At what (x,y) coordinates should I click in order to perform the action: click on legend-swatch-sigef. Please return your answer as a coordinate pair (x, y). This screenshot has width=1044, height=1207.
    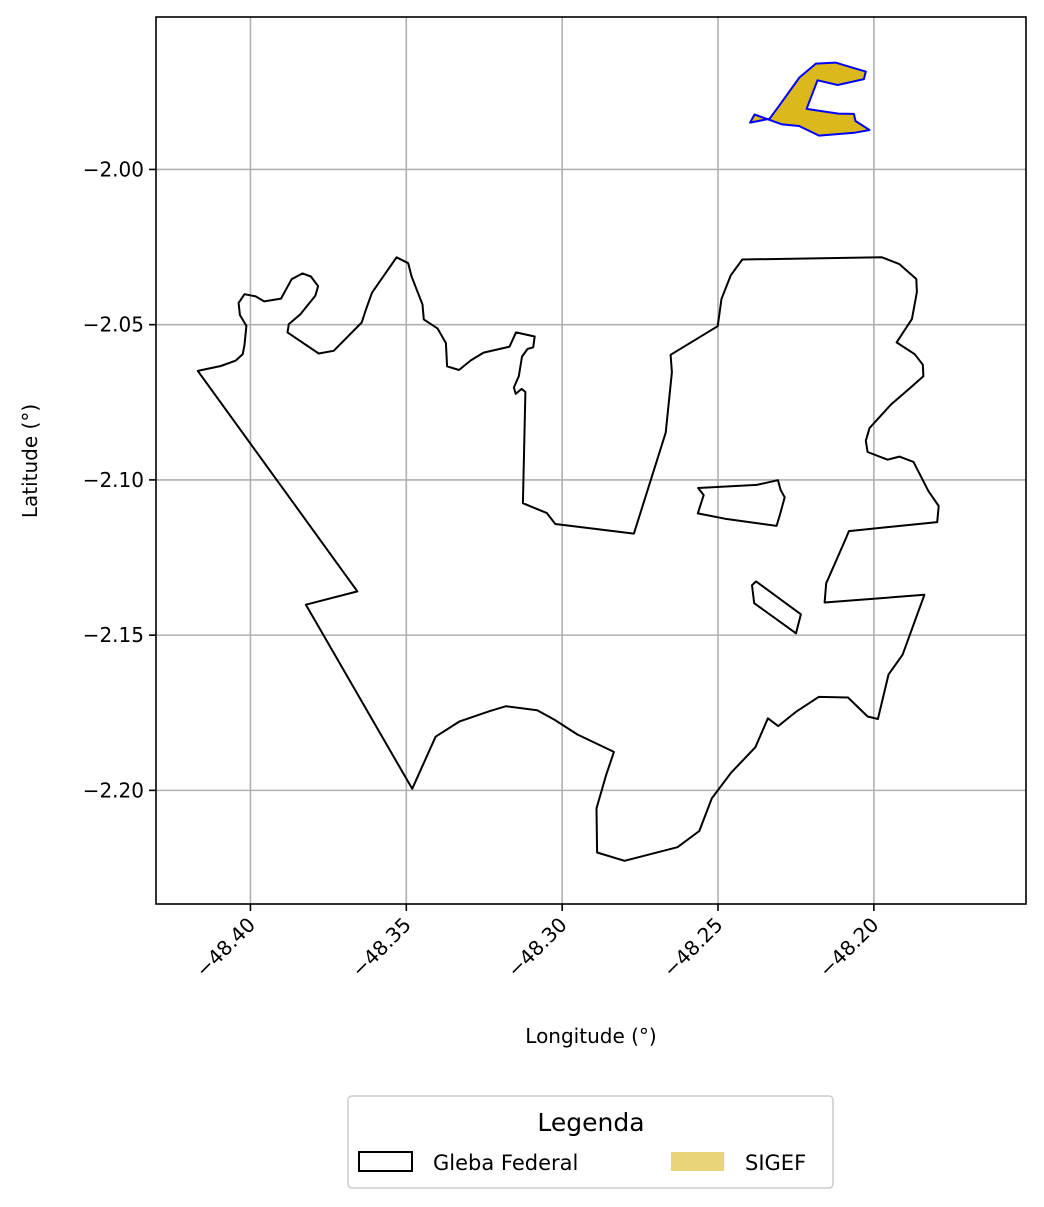
    Looking at the image, I should click on (697, 1161).